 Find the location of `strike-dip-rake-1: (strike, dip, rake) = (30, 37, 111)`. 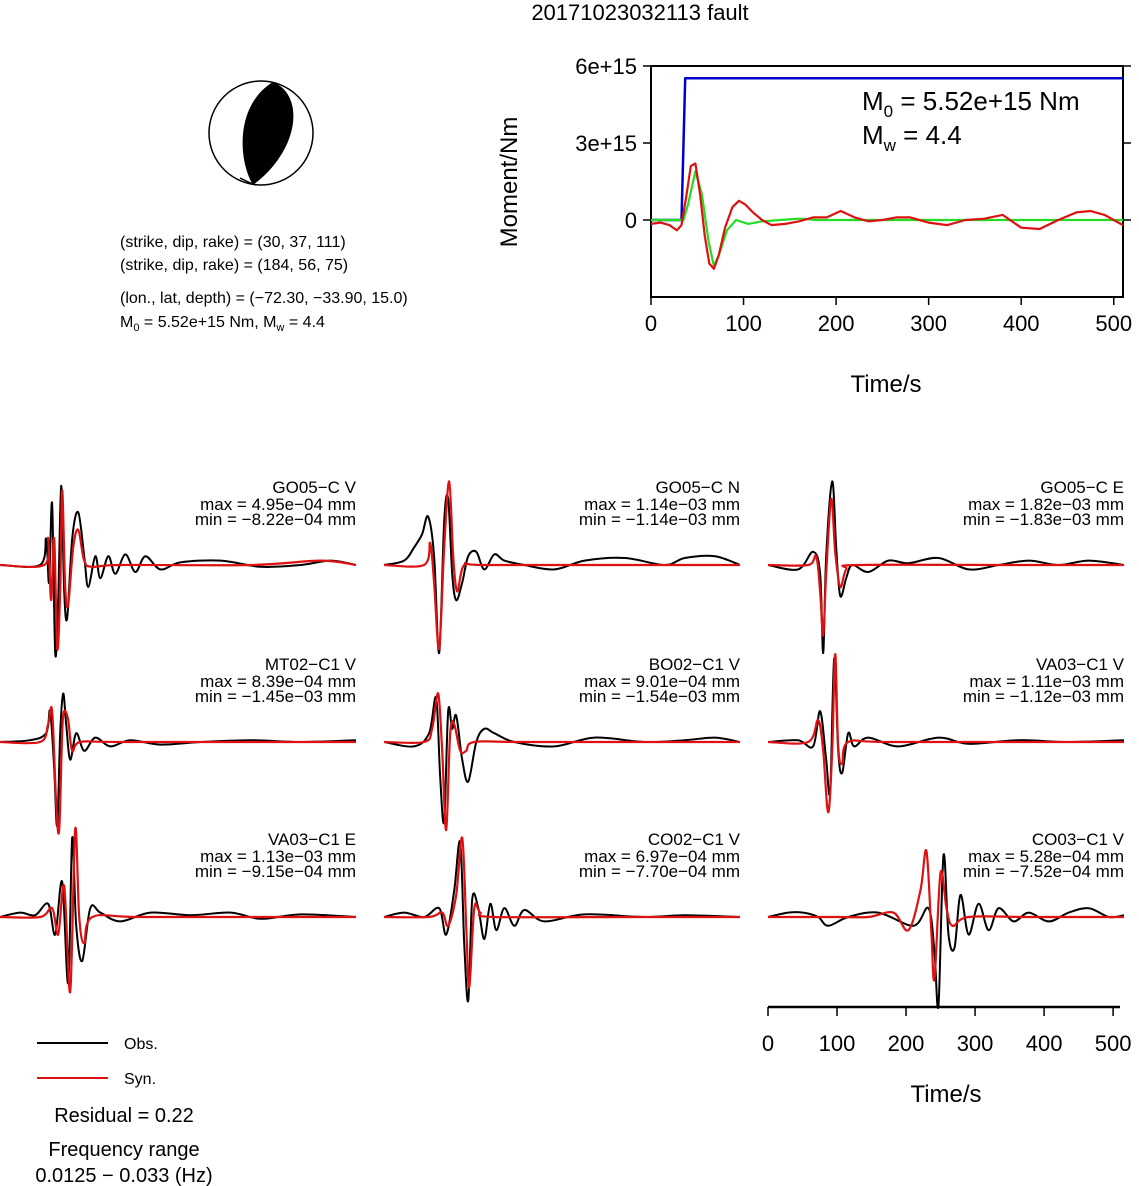

strike-dip-rake-1: (strike, dip, rake) = (30, 37, 111) is located at coordinates (233, 242).